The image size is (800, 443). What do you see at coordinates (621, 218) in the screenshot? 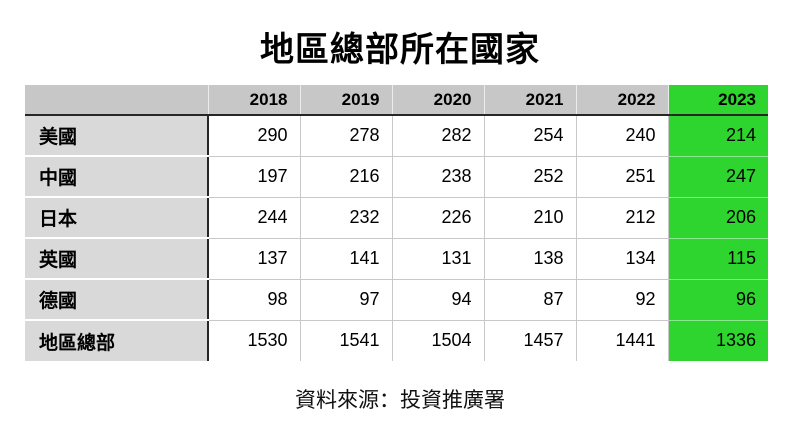
I see `value-cell: 212` at bounding box center [621, 218].